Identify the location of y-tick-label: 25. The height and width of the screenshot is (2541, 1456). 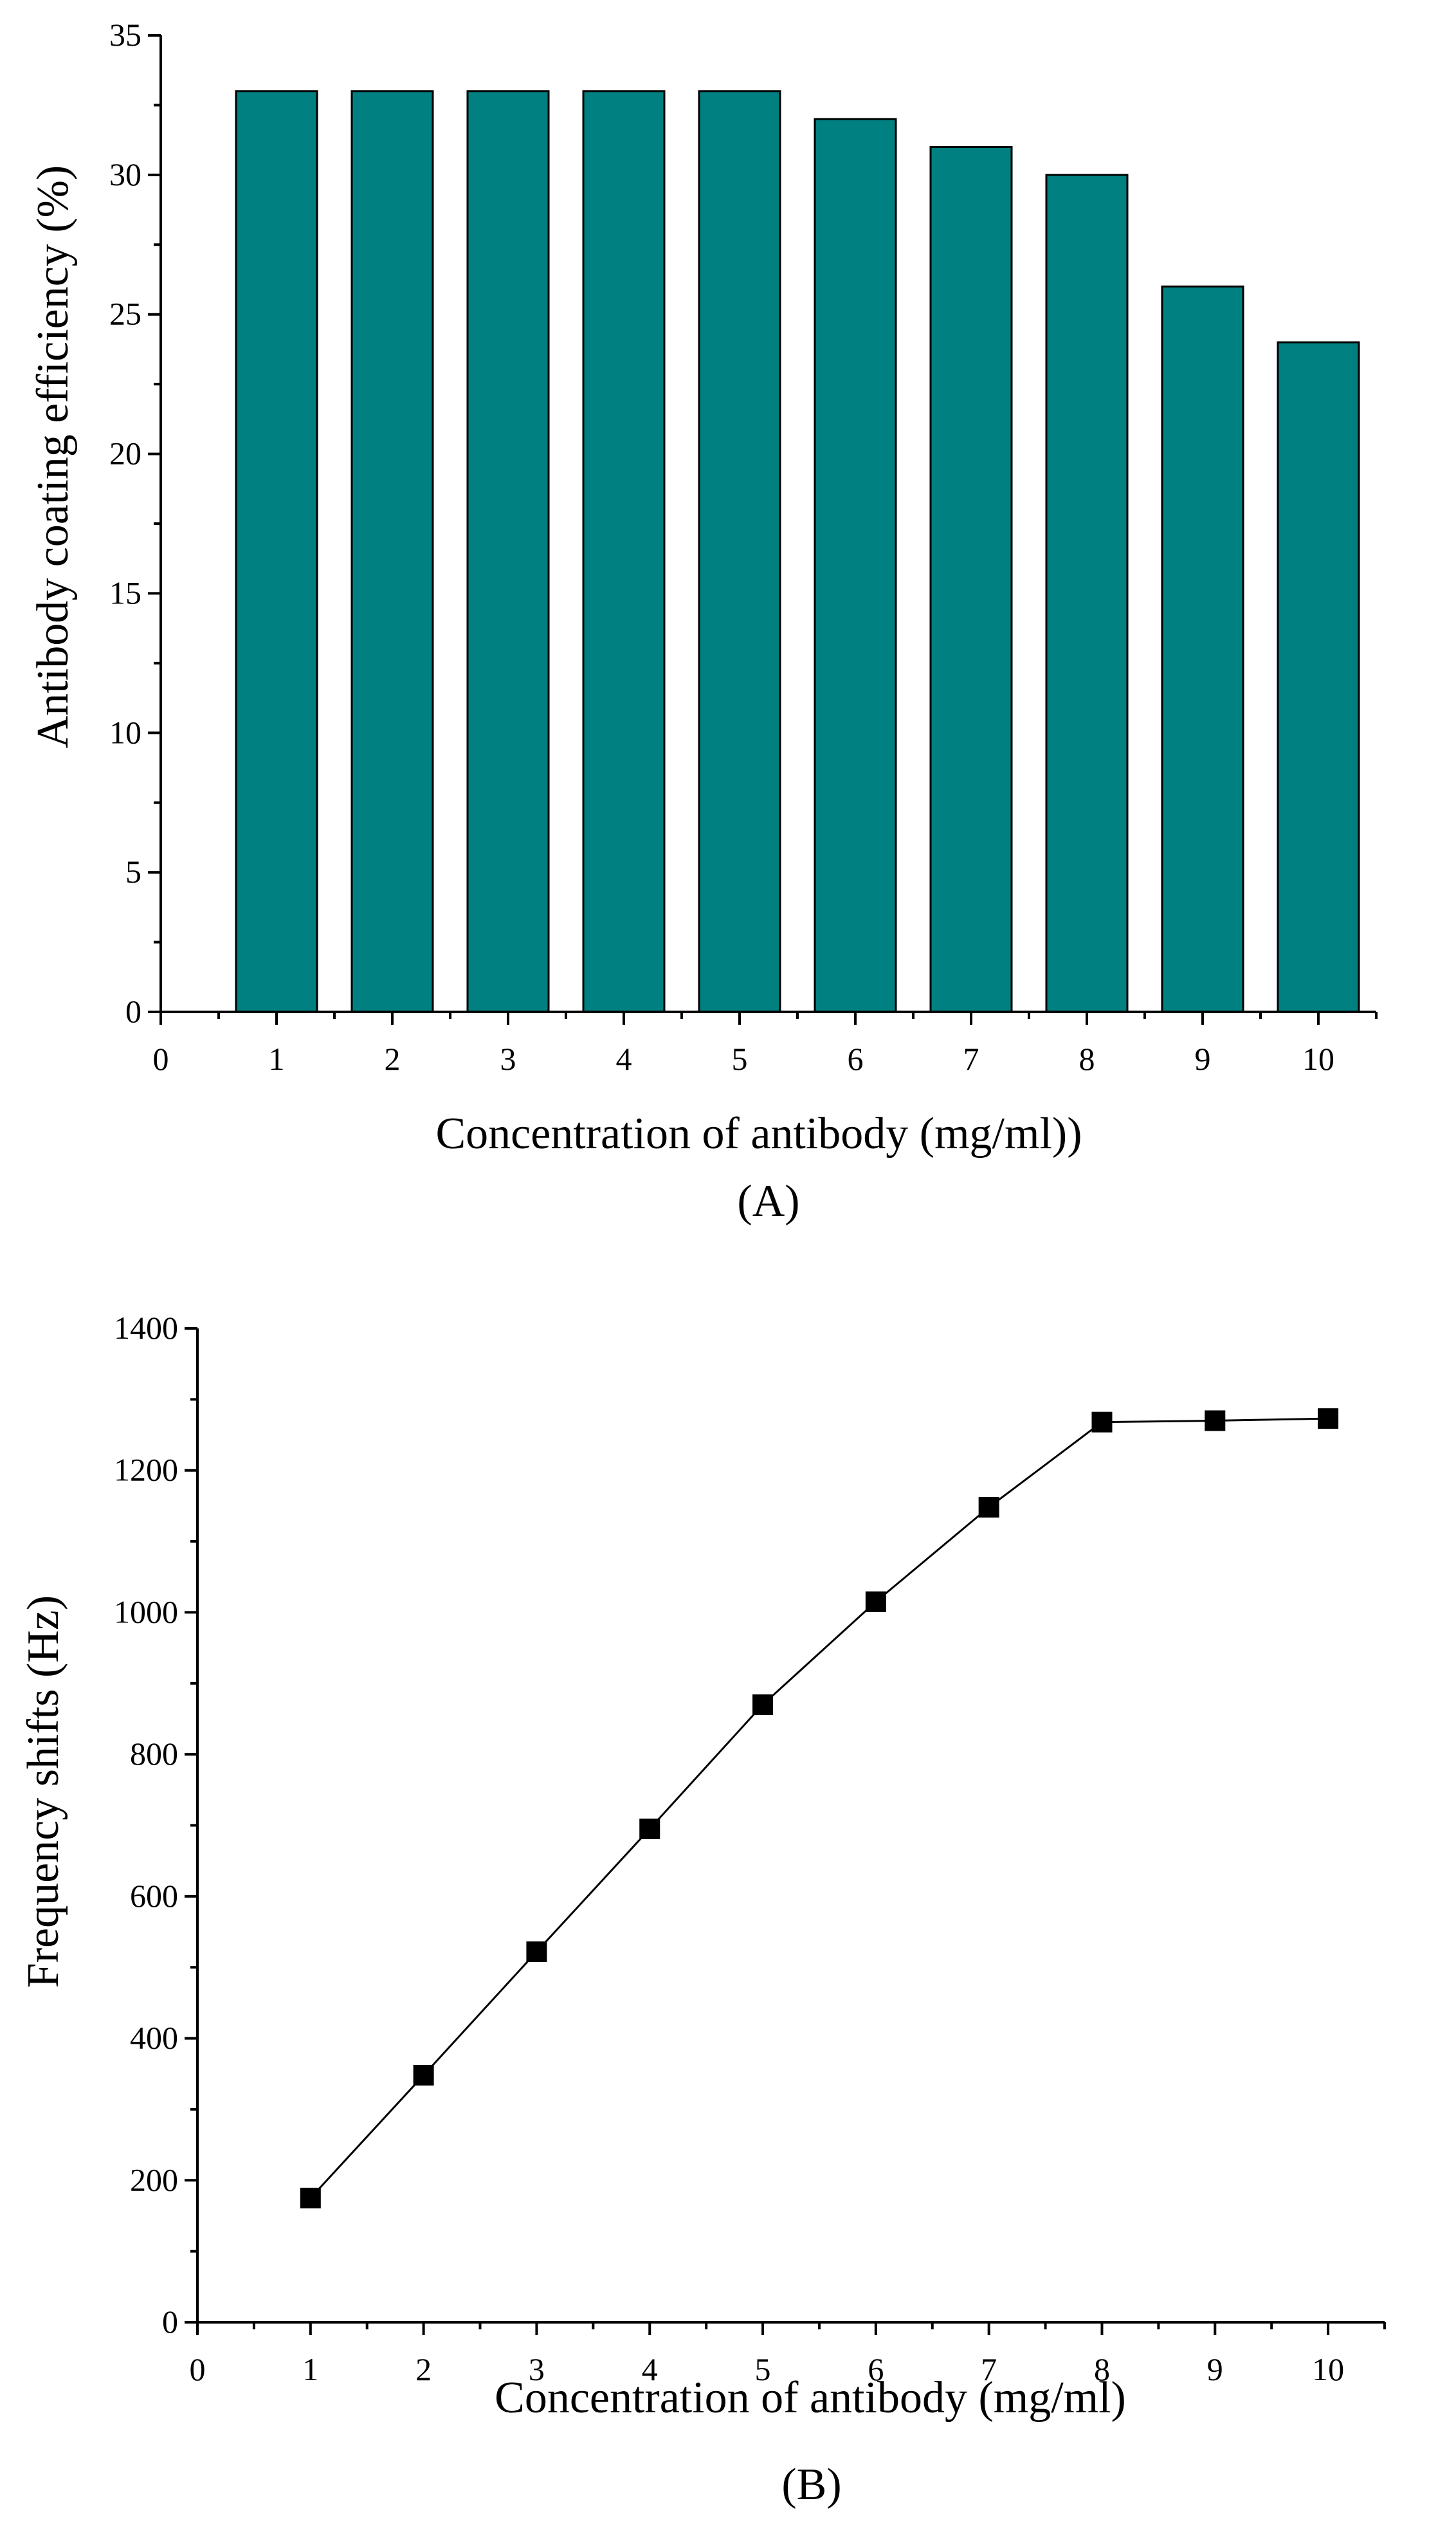
(125, 314).